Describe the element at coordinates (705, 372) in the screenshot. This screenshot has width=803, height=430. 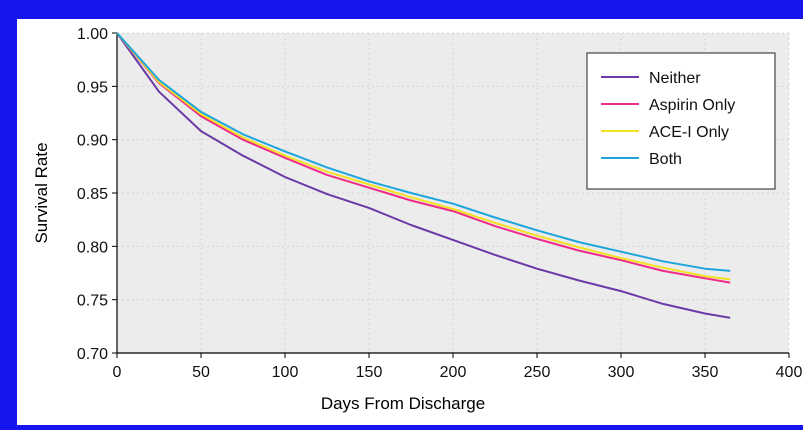
I see `x-tick-label: 350` at that location.